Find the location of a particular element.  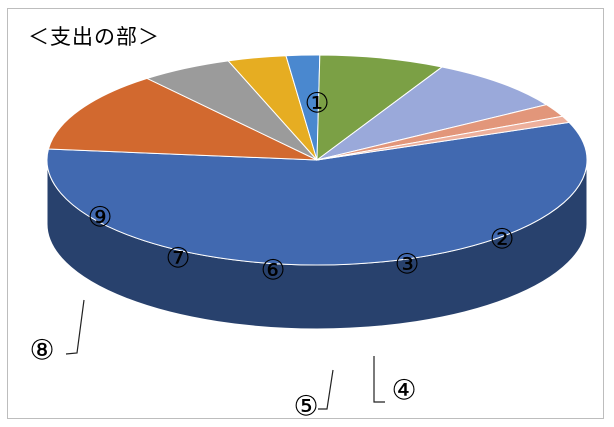

slice-label-6: ⑥ is located at coordinates (272, 270).